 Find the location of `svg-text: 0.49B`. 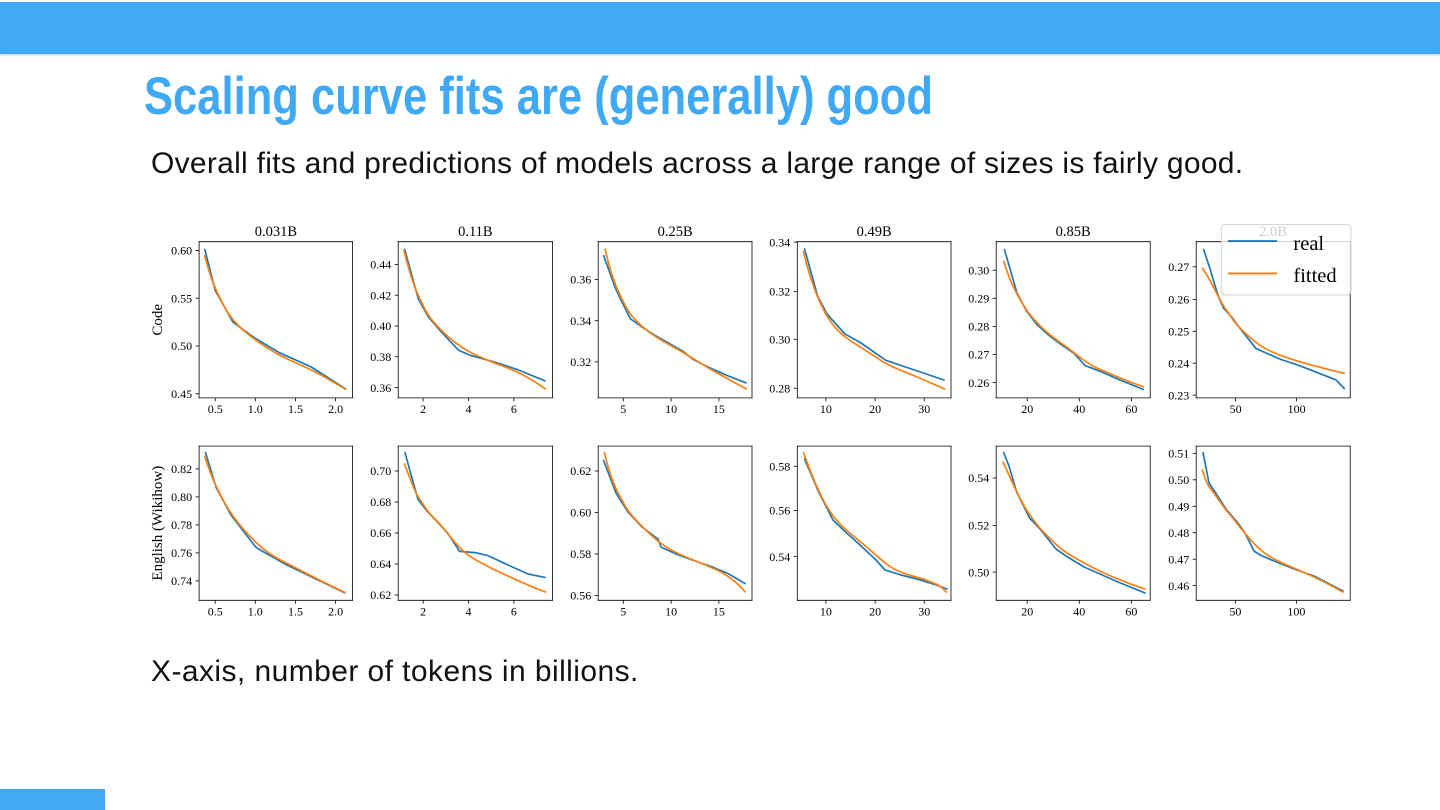

svg-text: 0.49B is located at coordinates (874, 232).